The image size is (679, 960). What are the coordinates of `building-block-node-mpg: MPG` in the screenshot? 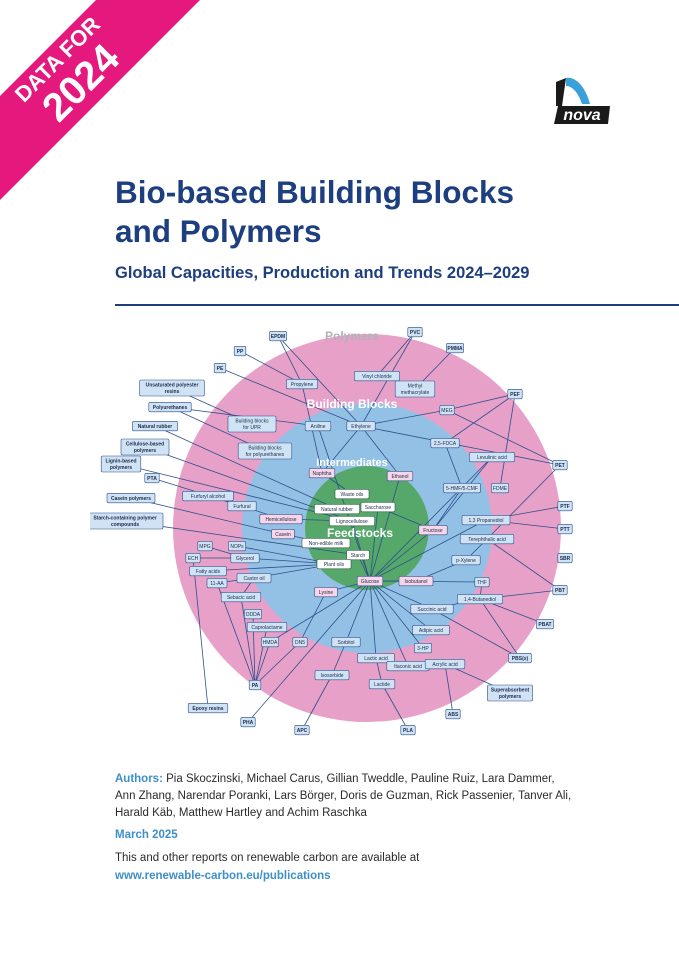 It's located at (205, 546).